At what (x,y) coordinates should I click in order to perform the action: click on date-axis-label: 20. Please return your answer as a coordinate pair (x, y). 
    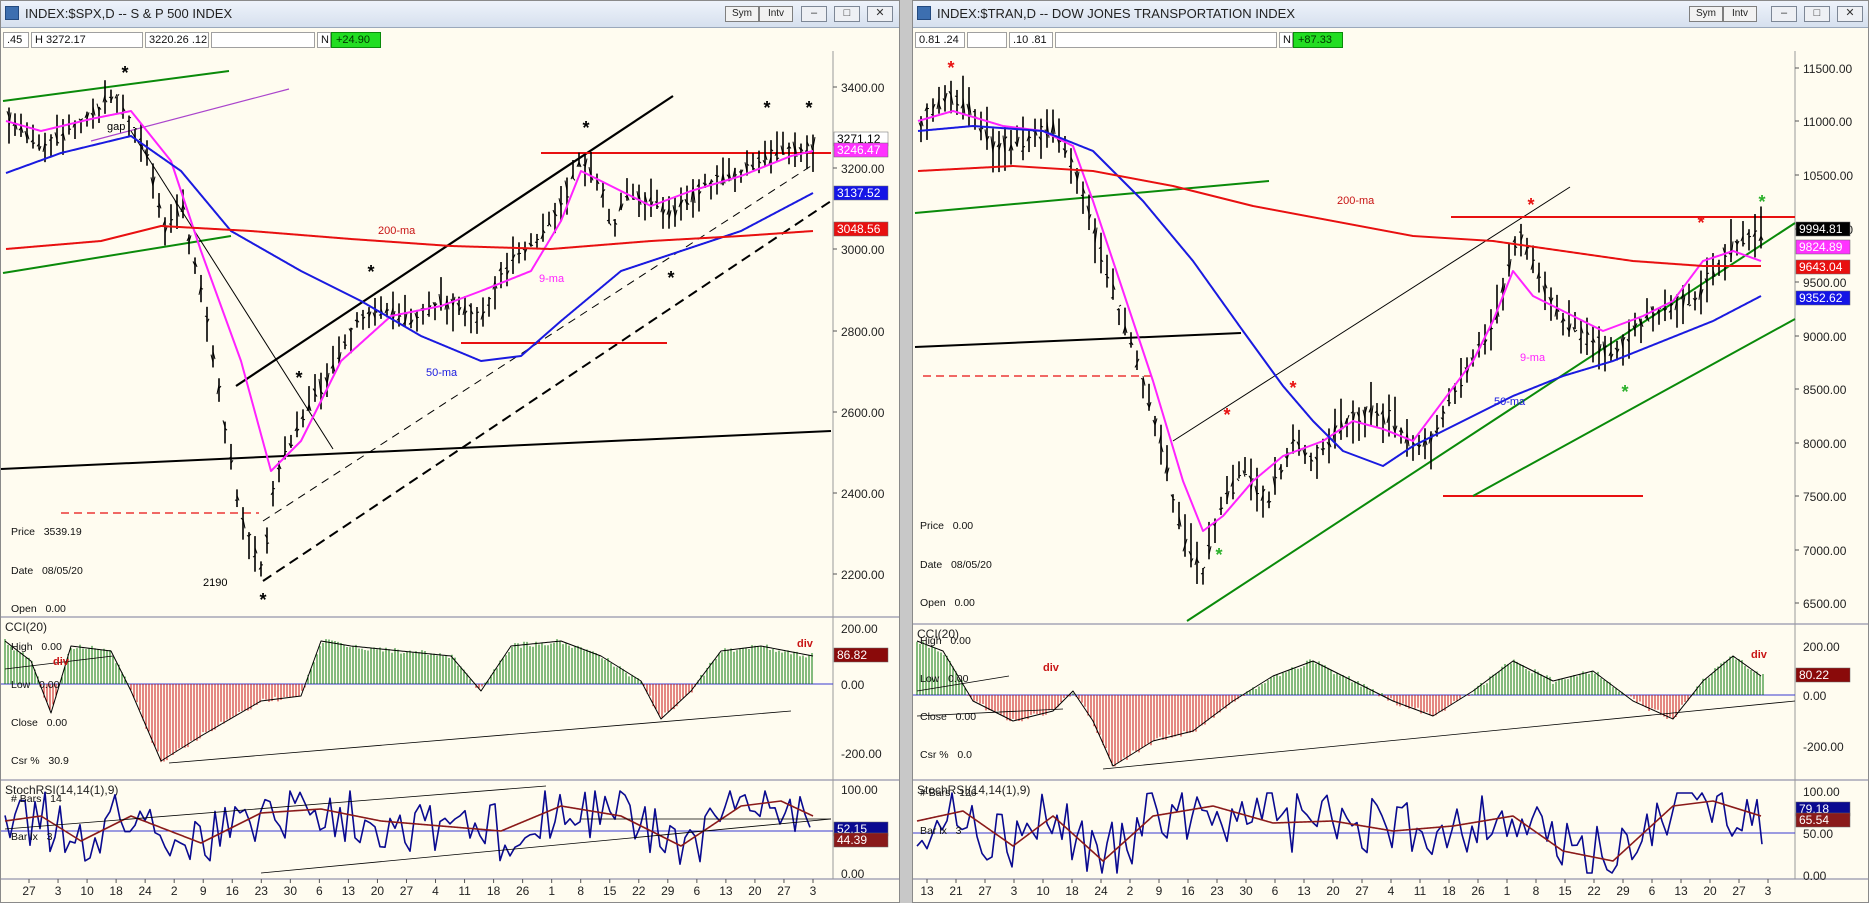
    Looking at the image, I should click on (1710, 891).